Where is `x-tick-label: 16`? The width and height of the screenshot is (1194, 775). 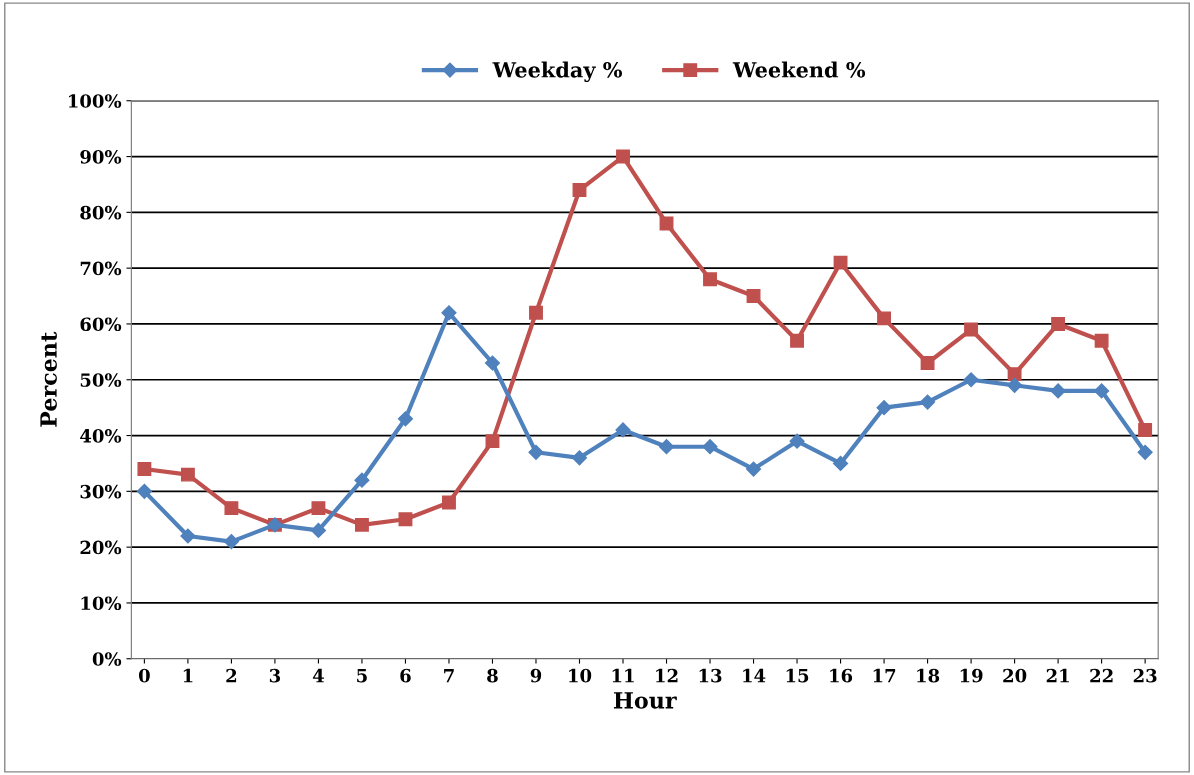
x-tick-label: 16 is located at coordinates (841, 675).